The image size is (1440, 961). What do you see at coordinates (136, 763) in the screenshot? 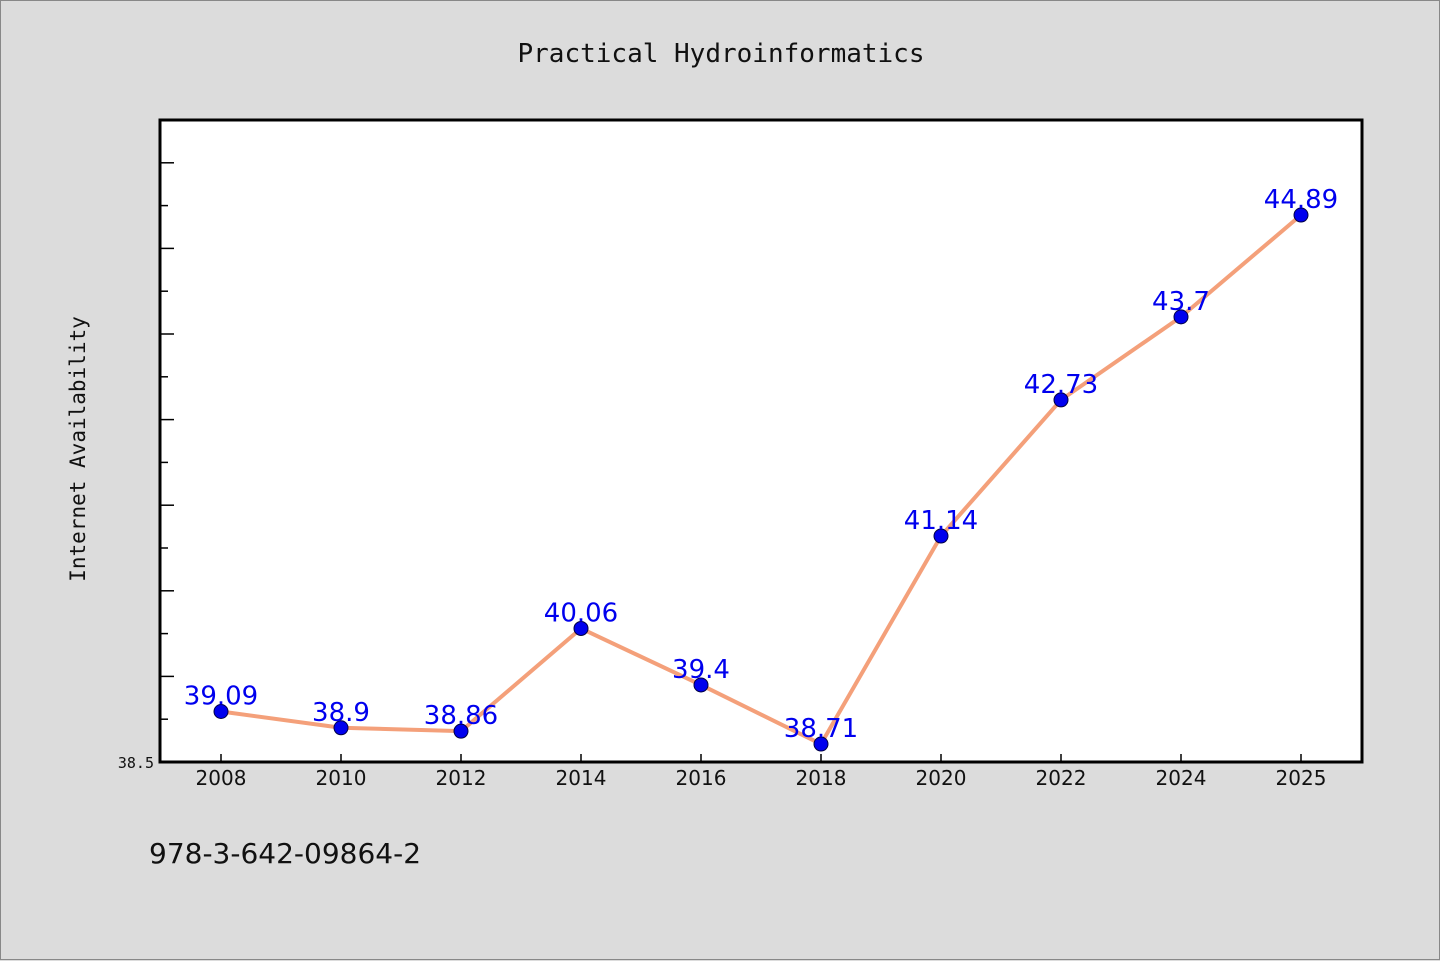
I see `y-axis-tick-label: 38.5` at bounding box center [136, 763].